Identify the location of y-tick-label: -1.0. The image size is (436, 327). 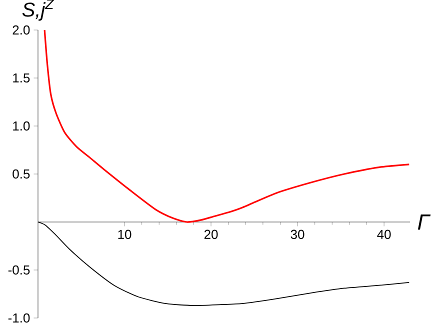
(19, 318).